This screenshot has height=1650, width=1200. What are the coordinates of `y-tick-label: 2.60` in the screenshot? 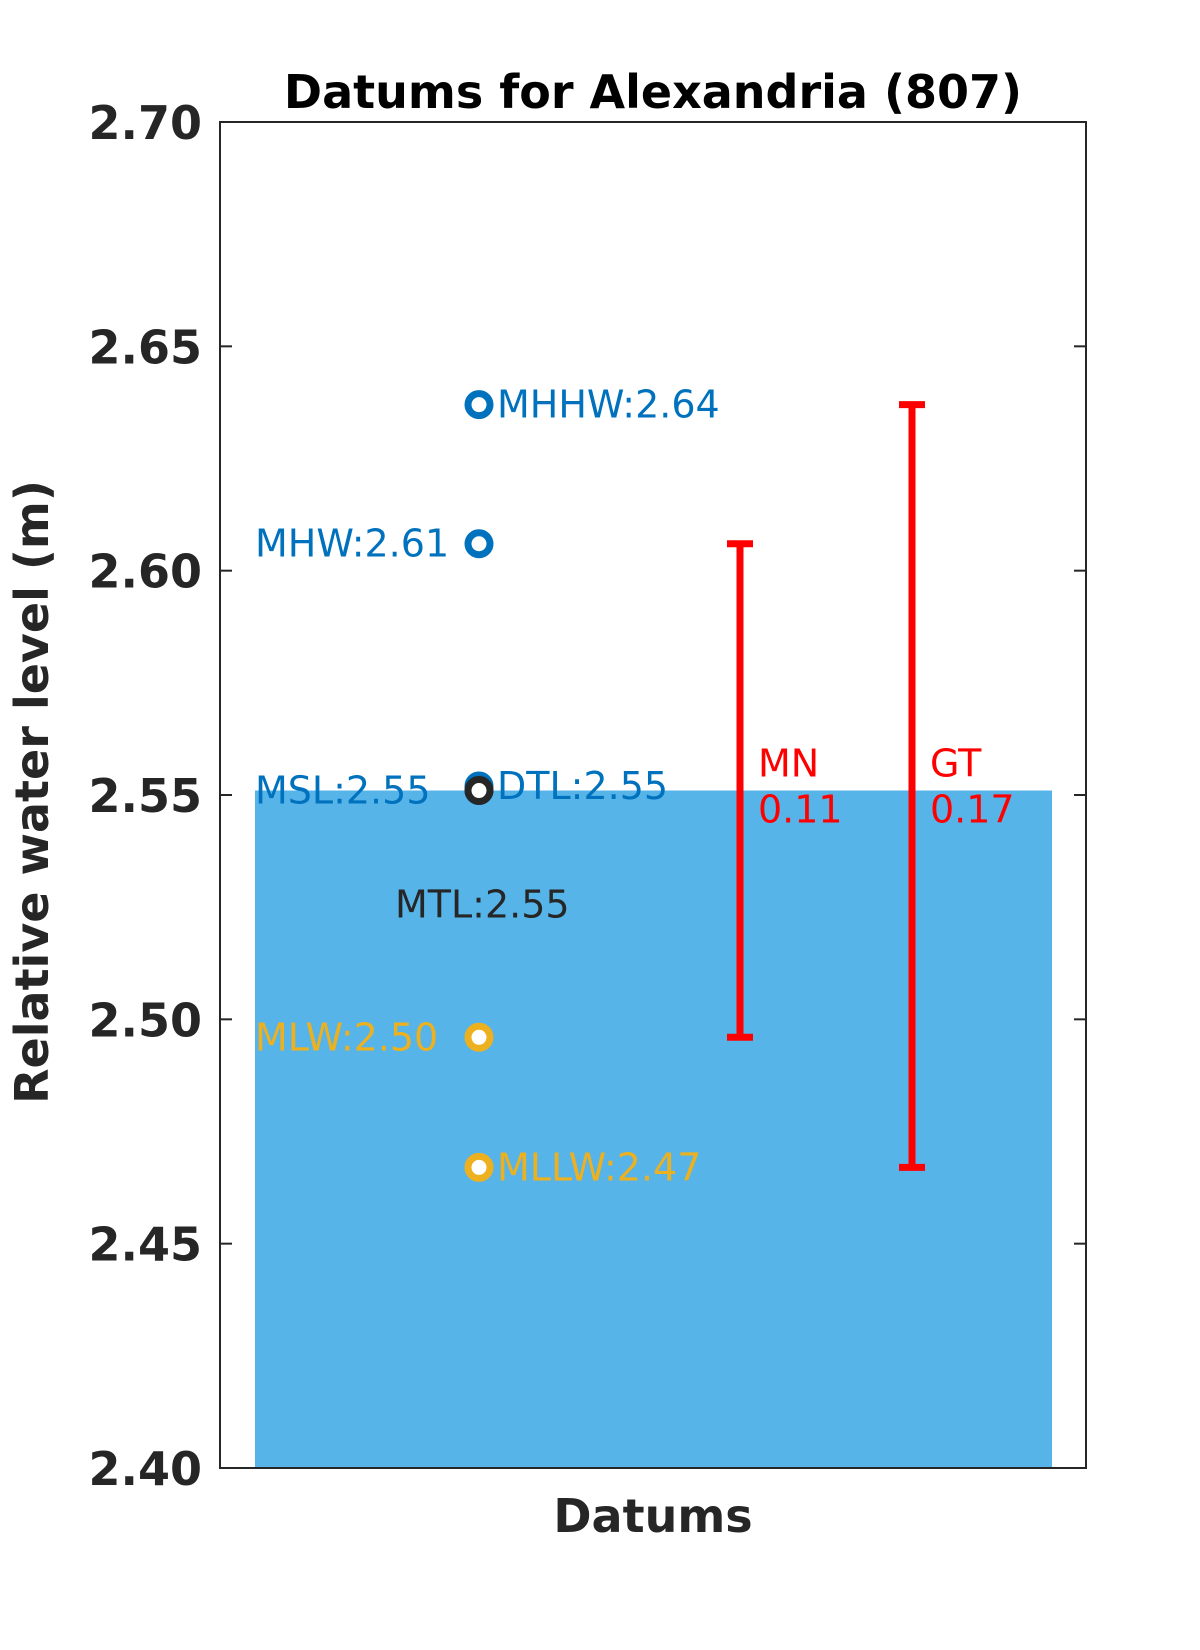 It's located at (146, 572).